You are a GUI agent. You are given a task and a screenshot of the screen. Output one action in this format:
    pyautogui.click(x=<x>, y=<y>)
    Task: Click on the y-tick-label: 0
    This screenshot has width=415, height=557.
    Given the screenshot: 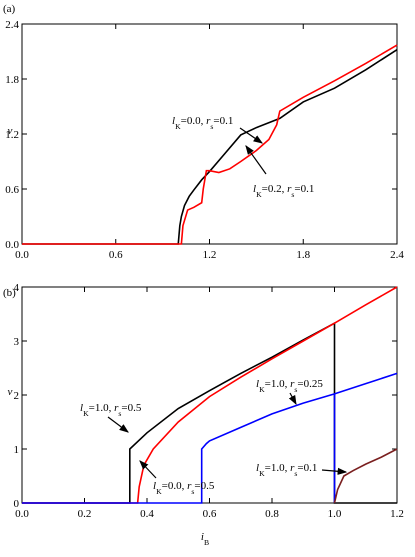 What is the action you would take?
    pyautogui.click(x=17, y=504)
    